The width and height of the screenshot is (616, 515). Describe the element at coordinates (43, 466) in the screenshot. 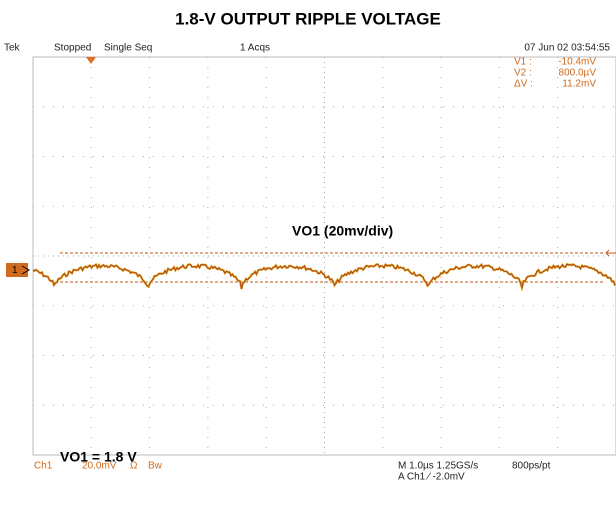

I see `footer-channel: Ch1` at that location.